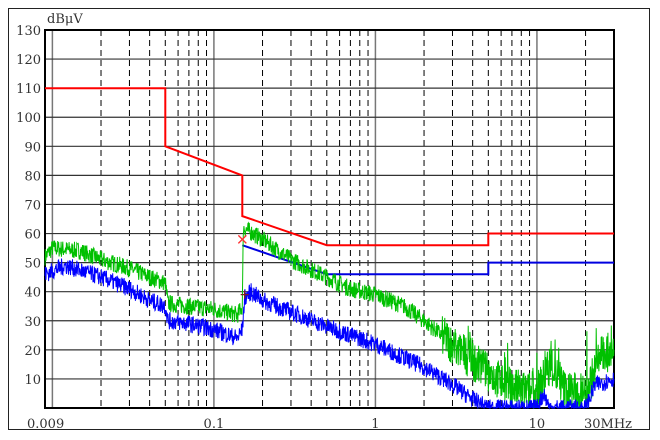 Image resolution: width=660 pixels, height=440 pixels. Describe the element at coordinates (32, 235) in the screenshot. I see `y-tick-label: 60` at that location.